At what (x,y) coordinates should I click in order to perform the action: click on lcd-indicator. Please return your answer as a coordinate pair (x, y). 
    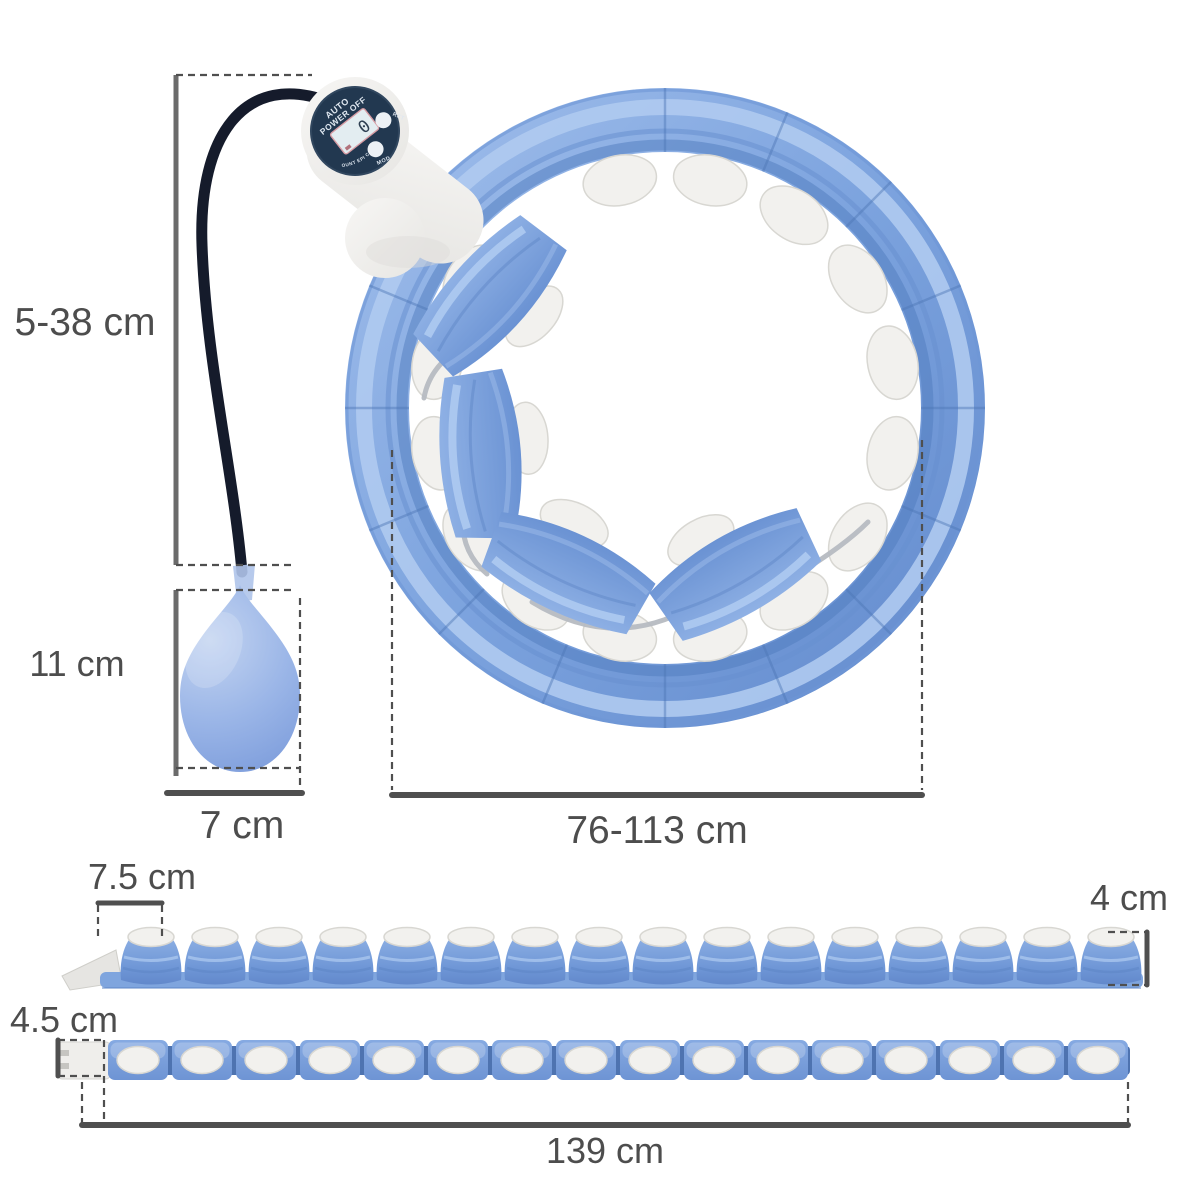
    Looking at the image, I should click on (348, 147).